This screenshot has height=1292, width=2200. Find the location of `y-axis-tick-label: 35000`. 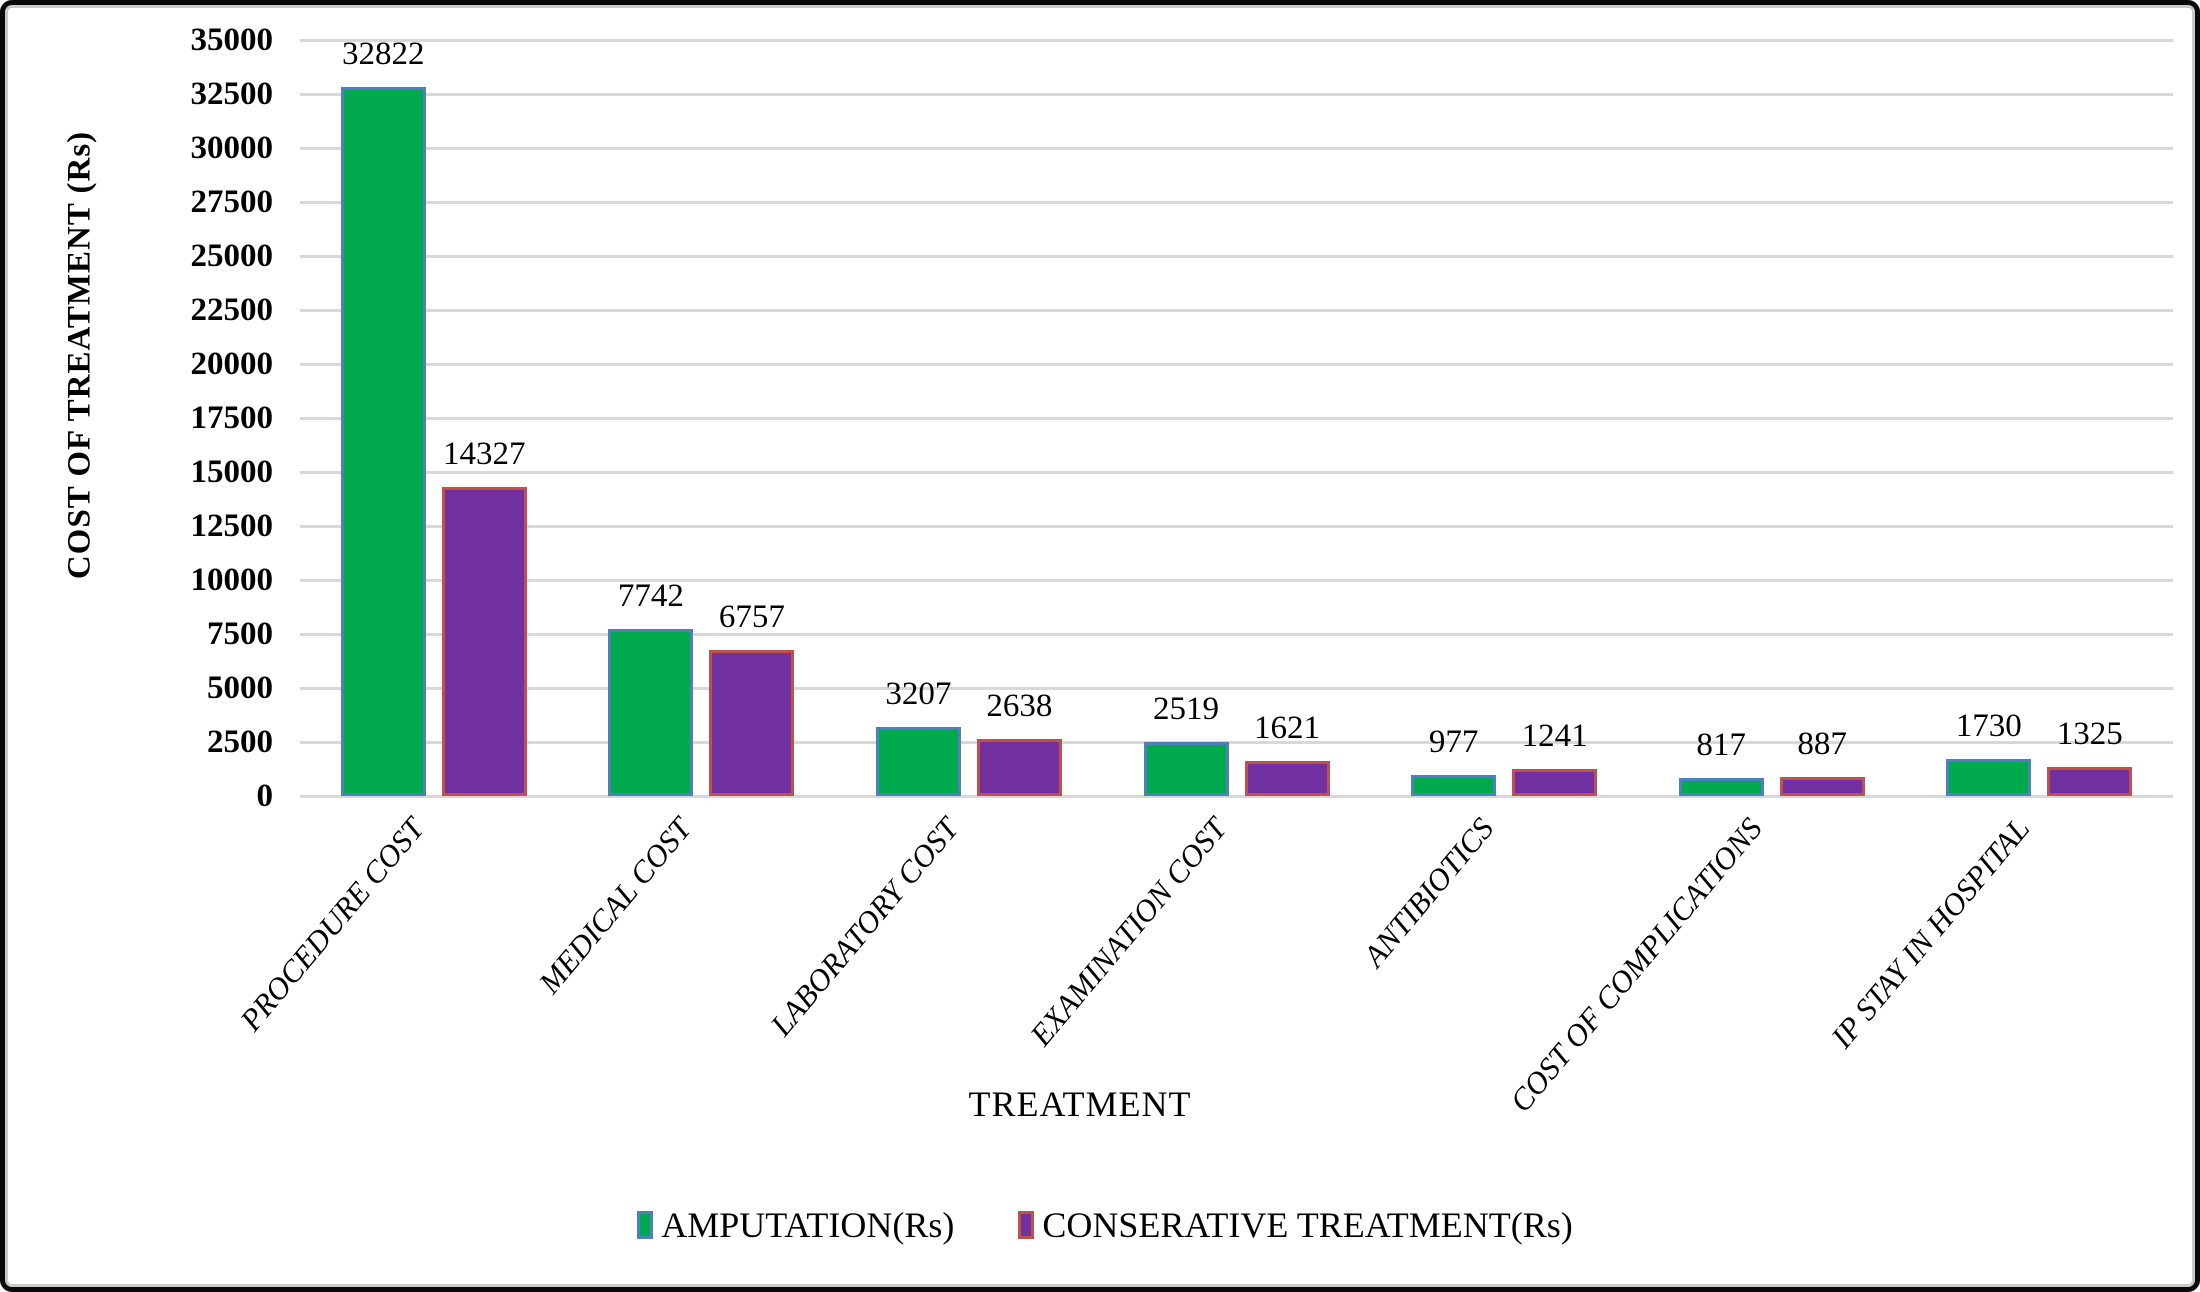

y-axis-tick-label: 35000 is located at coordinates (232, 40).